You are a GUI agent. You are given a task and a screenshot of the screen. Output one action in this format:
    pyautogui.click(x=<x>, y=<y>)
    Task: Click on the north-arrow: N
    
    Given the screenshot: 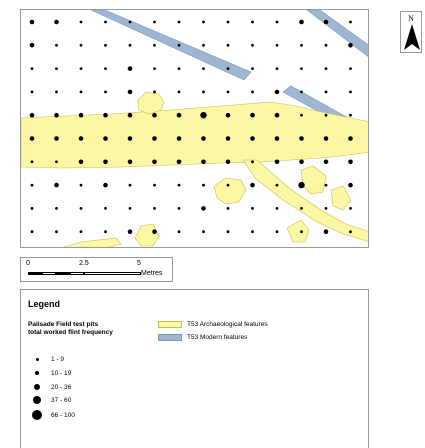 What is the action you would take?
    pyautogui.click(x=411, y=32)
    